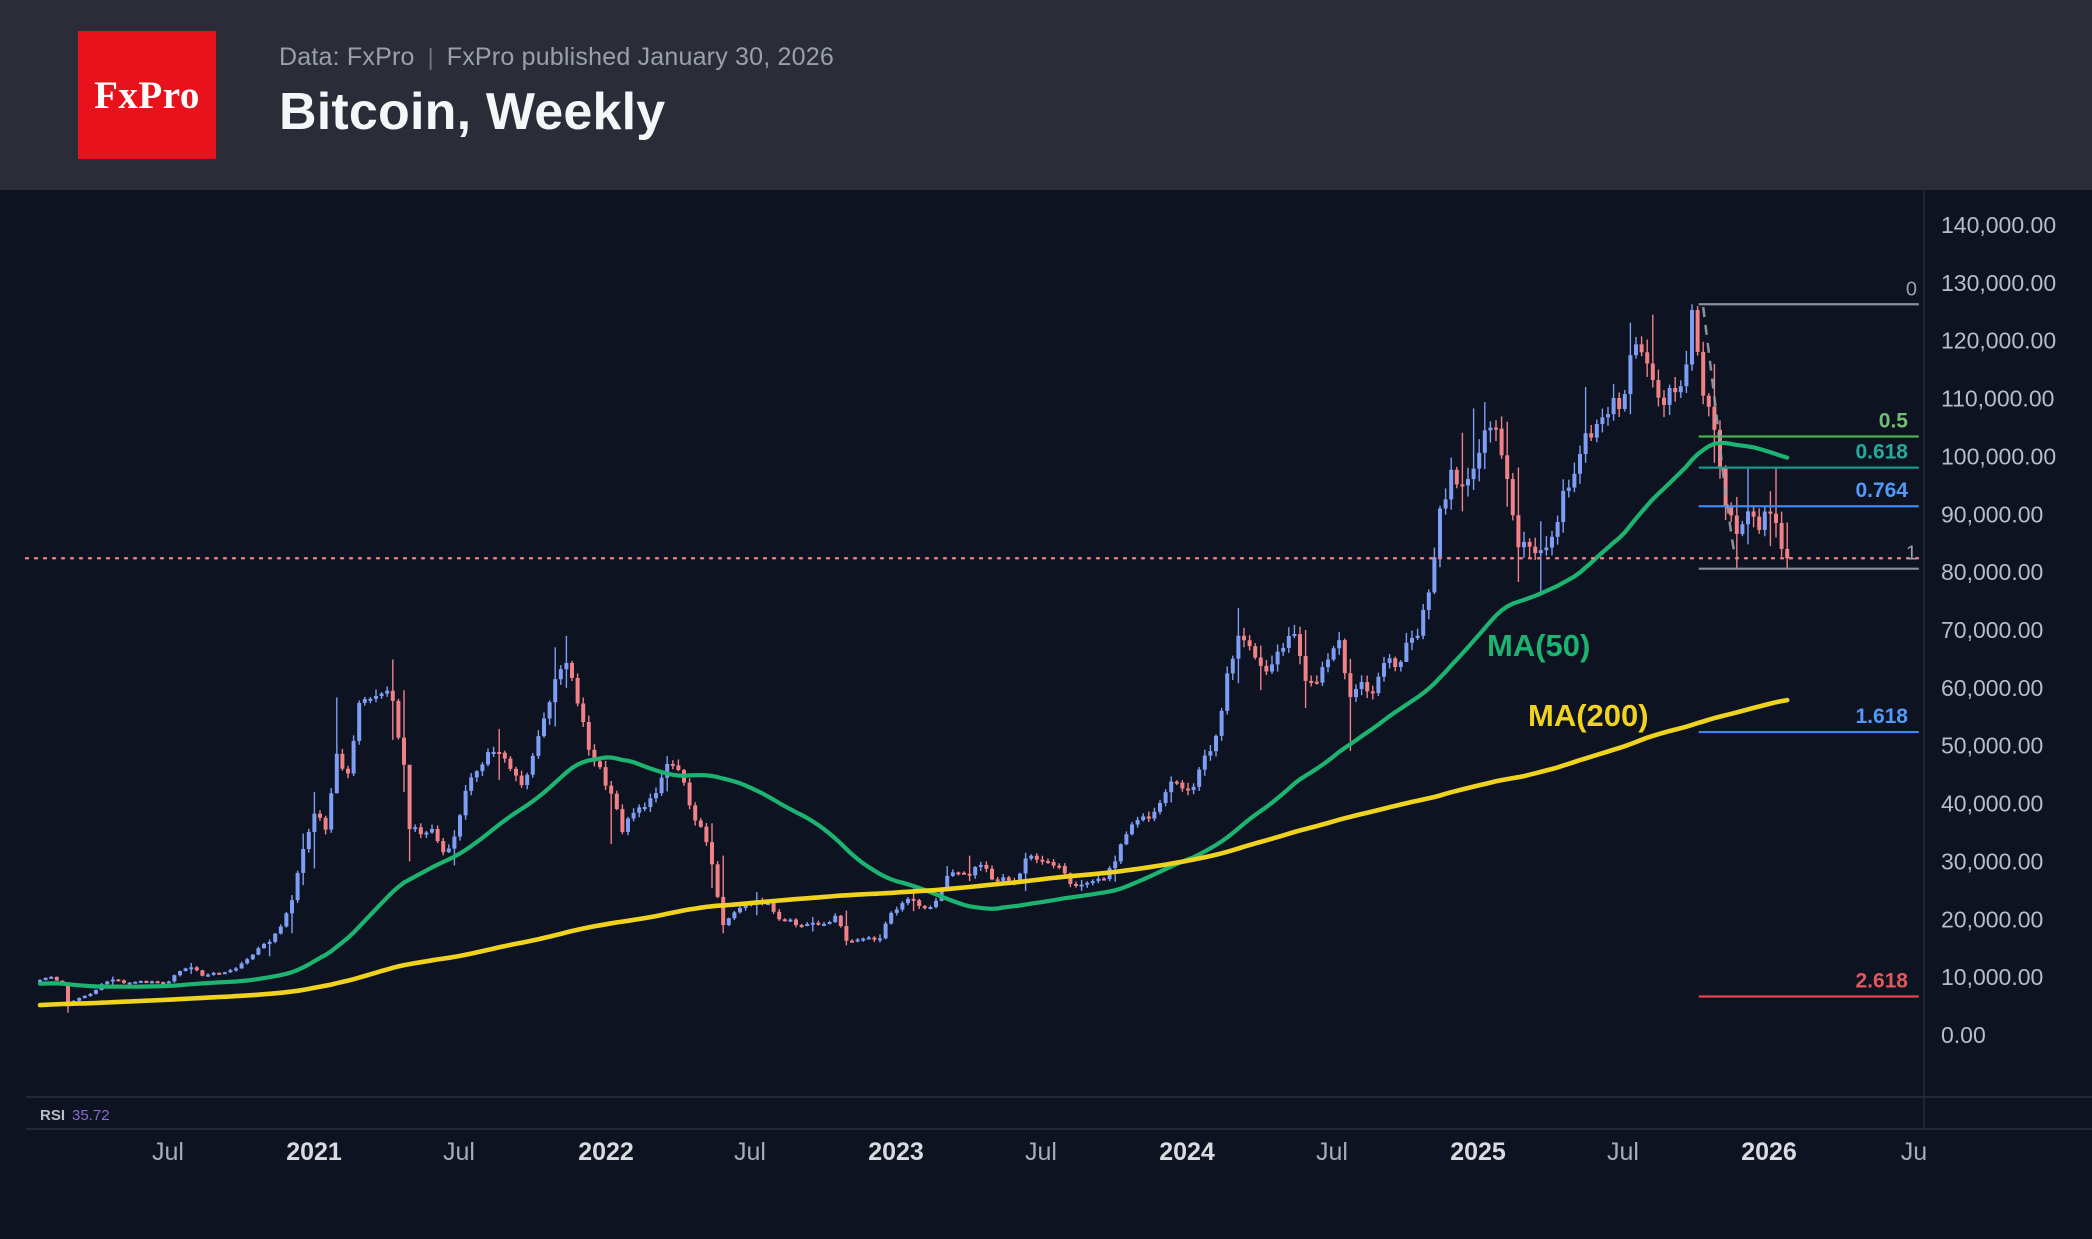  Describe the element at coordinates (1187, 1152) in the screenshot. I see `x-axis-label: 2024` at that location.